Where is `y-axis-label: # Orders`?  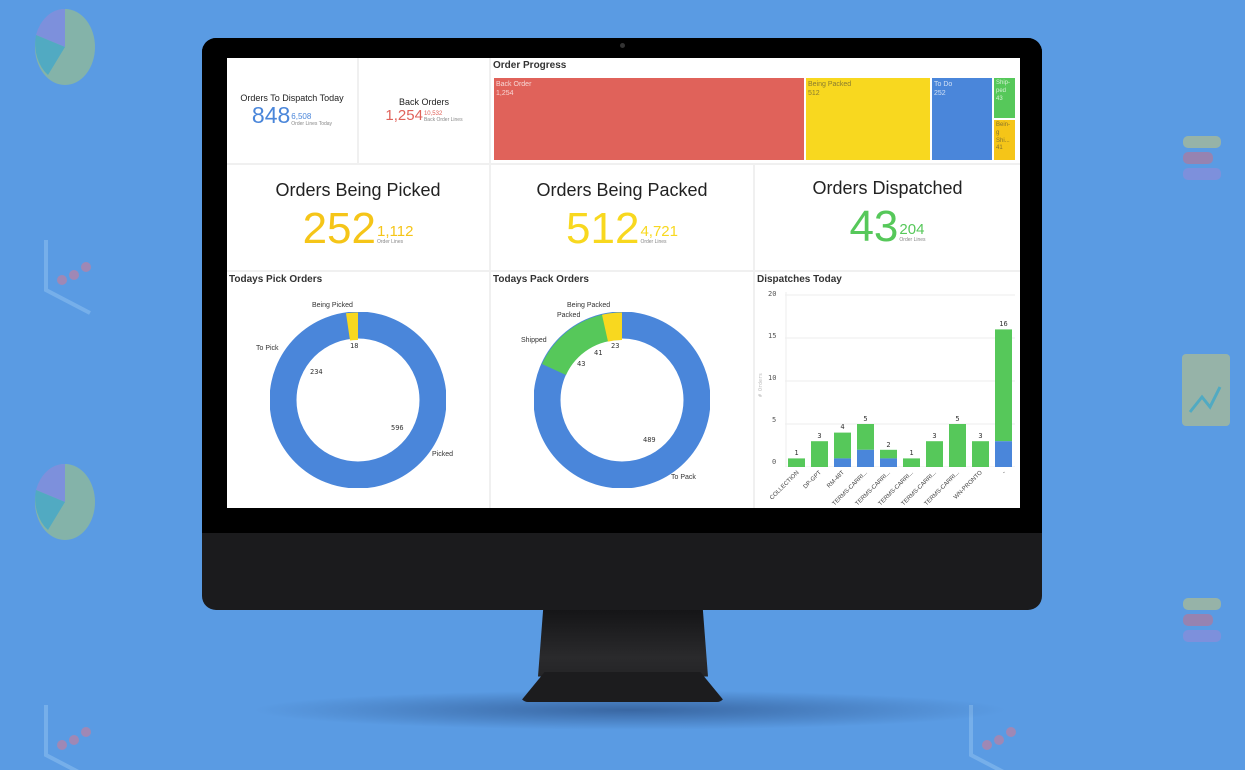 y-axis-label: # Orders is located at coordinates (761, 385).